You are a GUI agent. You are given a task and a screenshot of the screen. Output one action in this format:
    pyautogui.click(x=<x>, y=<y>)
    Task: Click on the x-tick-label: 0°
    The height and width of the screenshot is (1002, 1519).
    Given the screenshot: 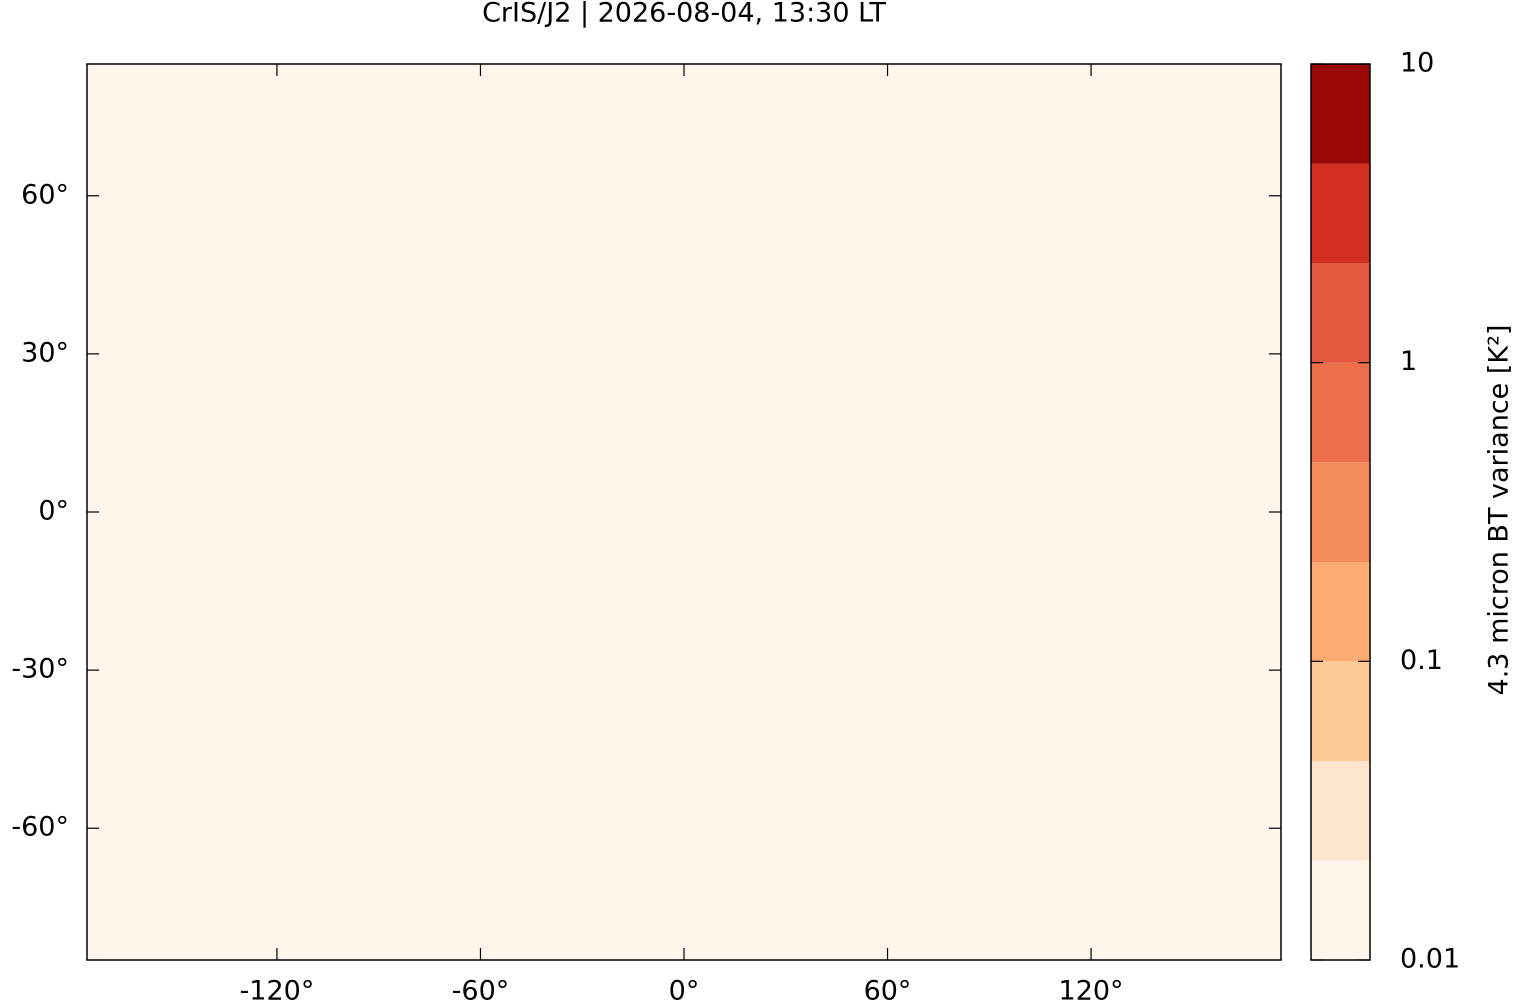 What is the action you would take?
    pyautogui.click(x=684, y=989)
    